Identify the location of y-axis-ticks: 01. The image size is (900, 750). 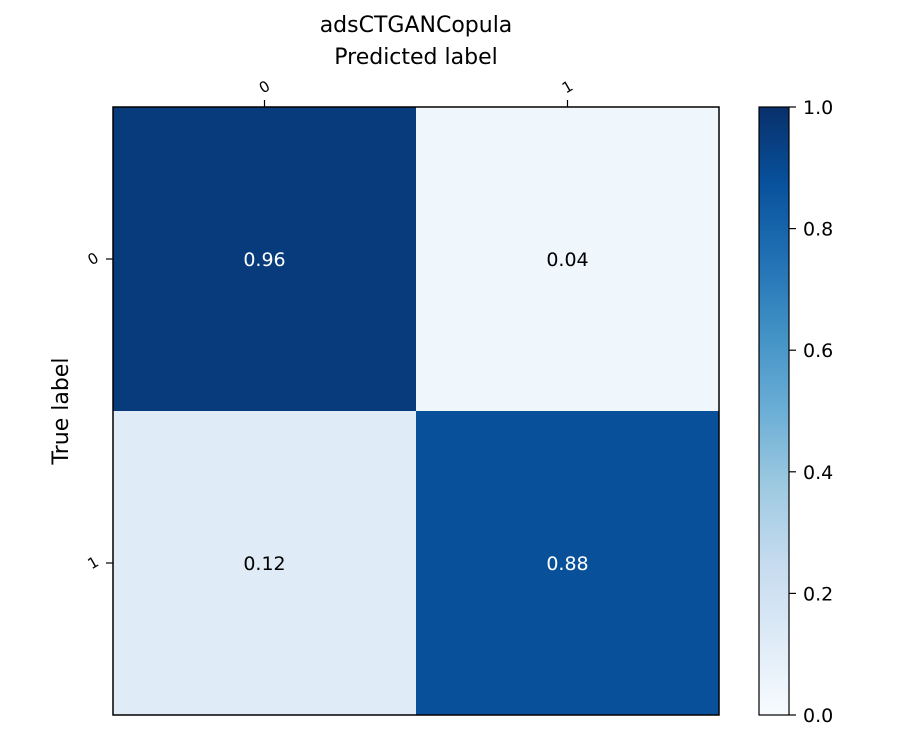
(99, 411).